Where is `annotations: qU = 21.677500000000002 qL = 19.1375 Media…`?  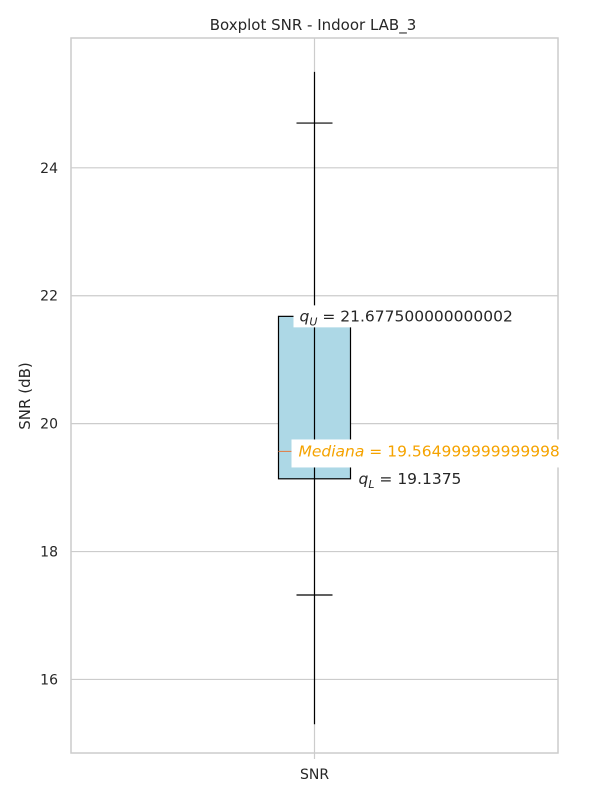
annotations: qU = 21.677500000000002 qL = 19.1375 Media… is located at coordinates (426, 398).